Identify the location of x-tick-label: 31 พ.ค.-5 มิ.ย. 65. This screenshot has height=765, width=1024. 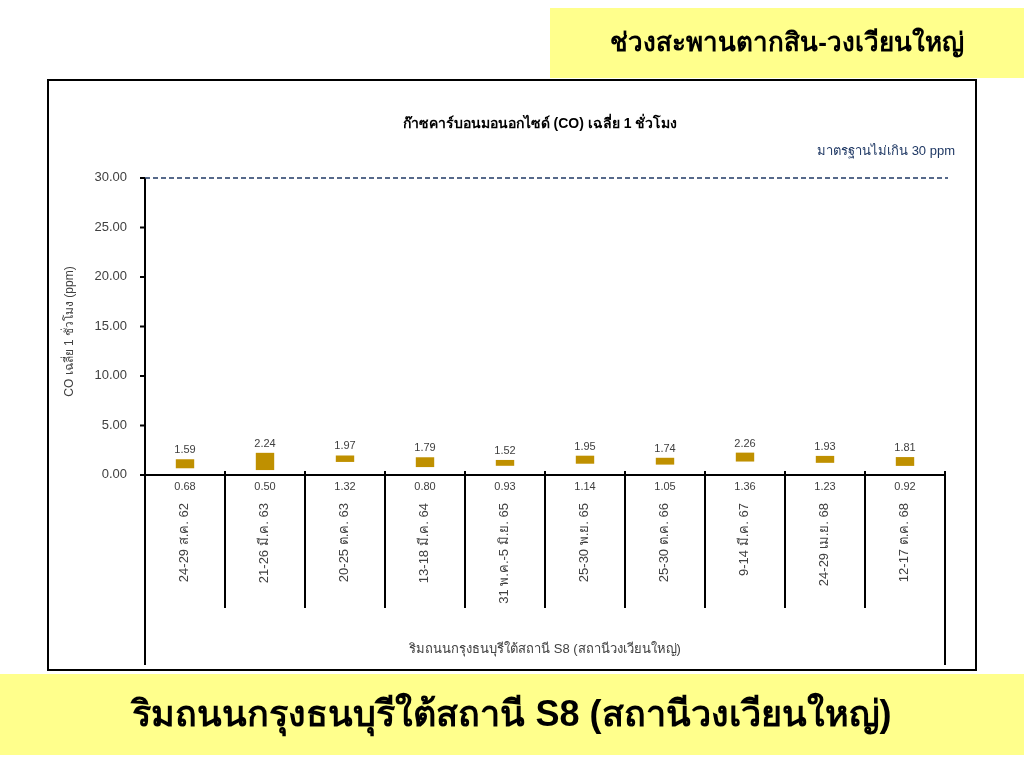
(504, 553).